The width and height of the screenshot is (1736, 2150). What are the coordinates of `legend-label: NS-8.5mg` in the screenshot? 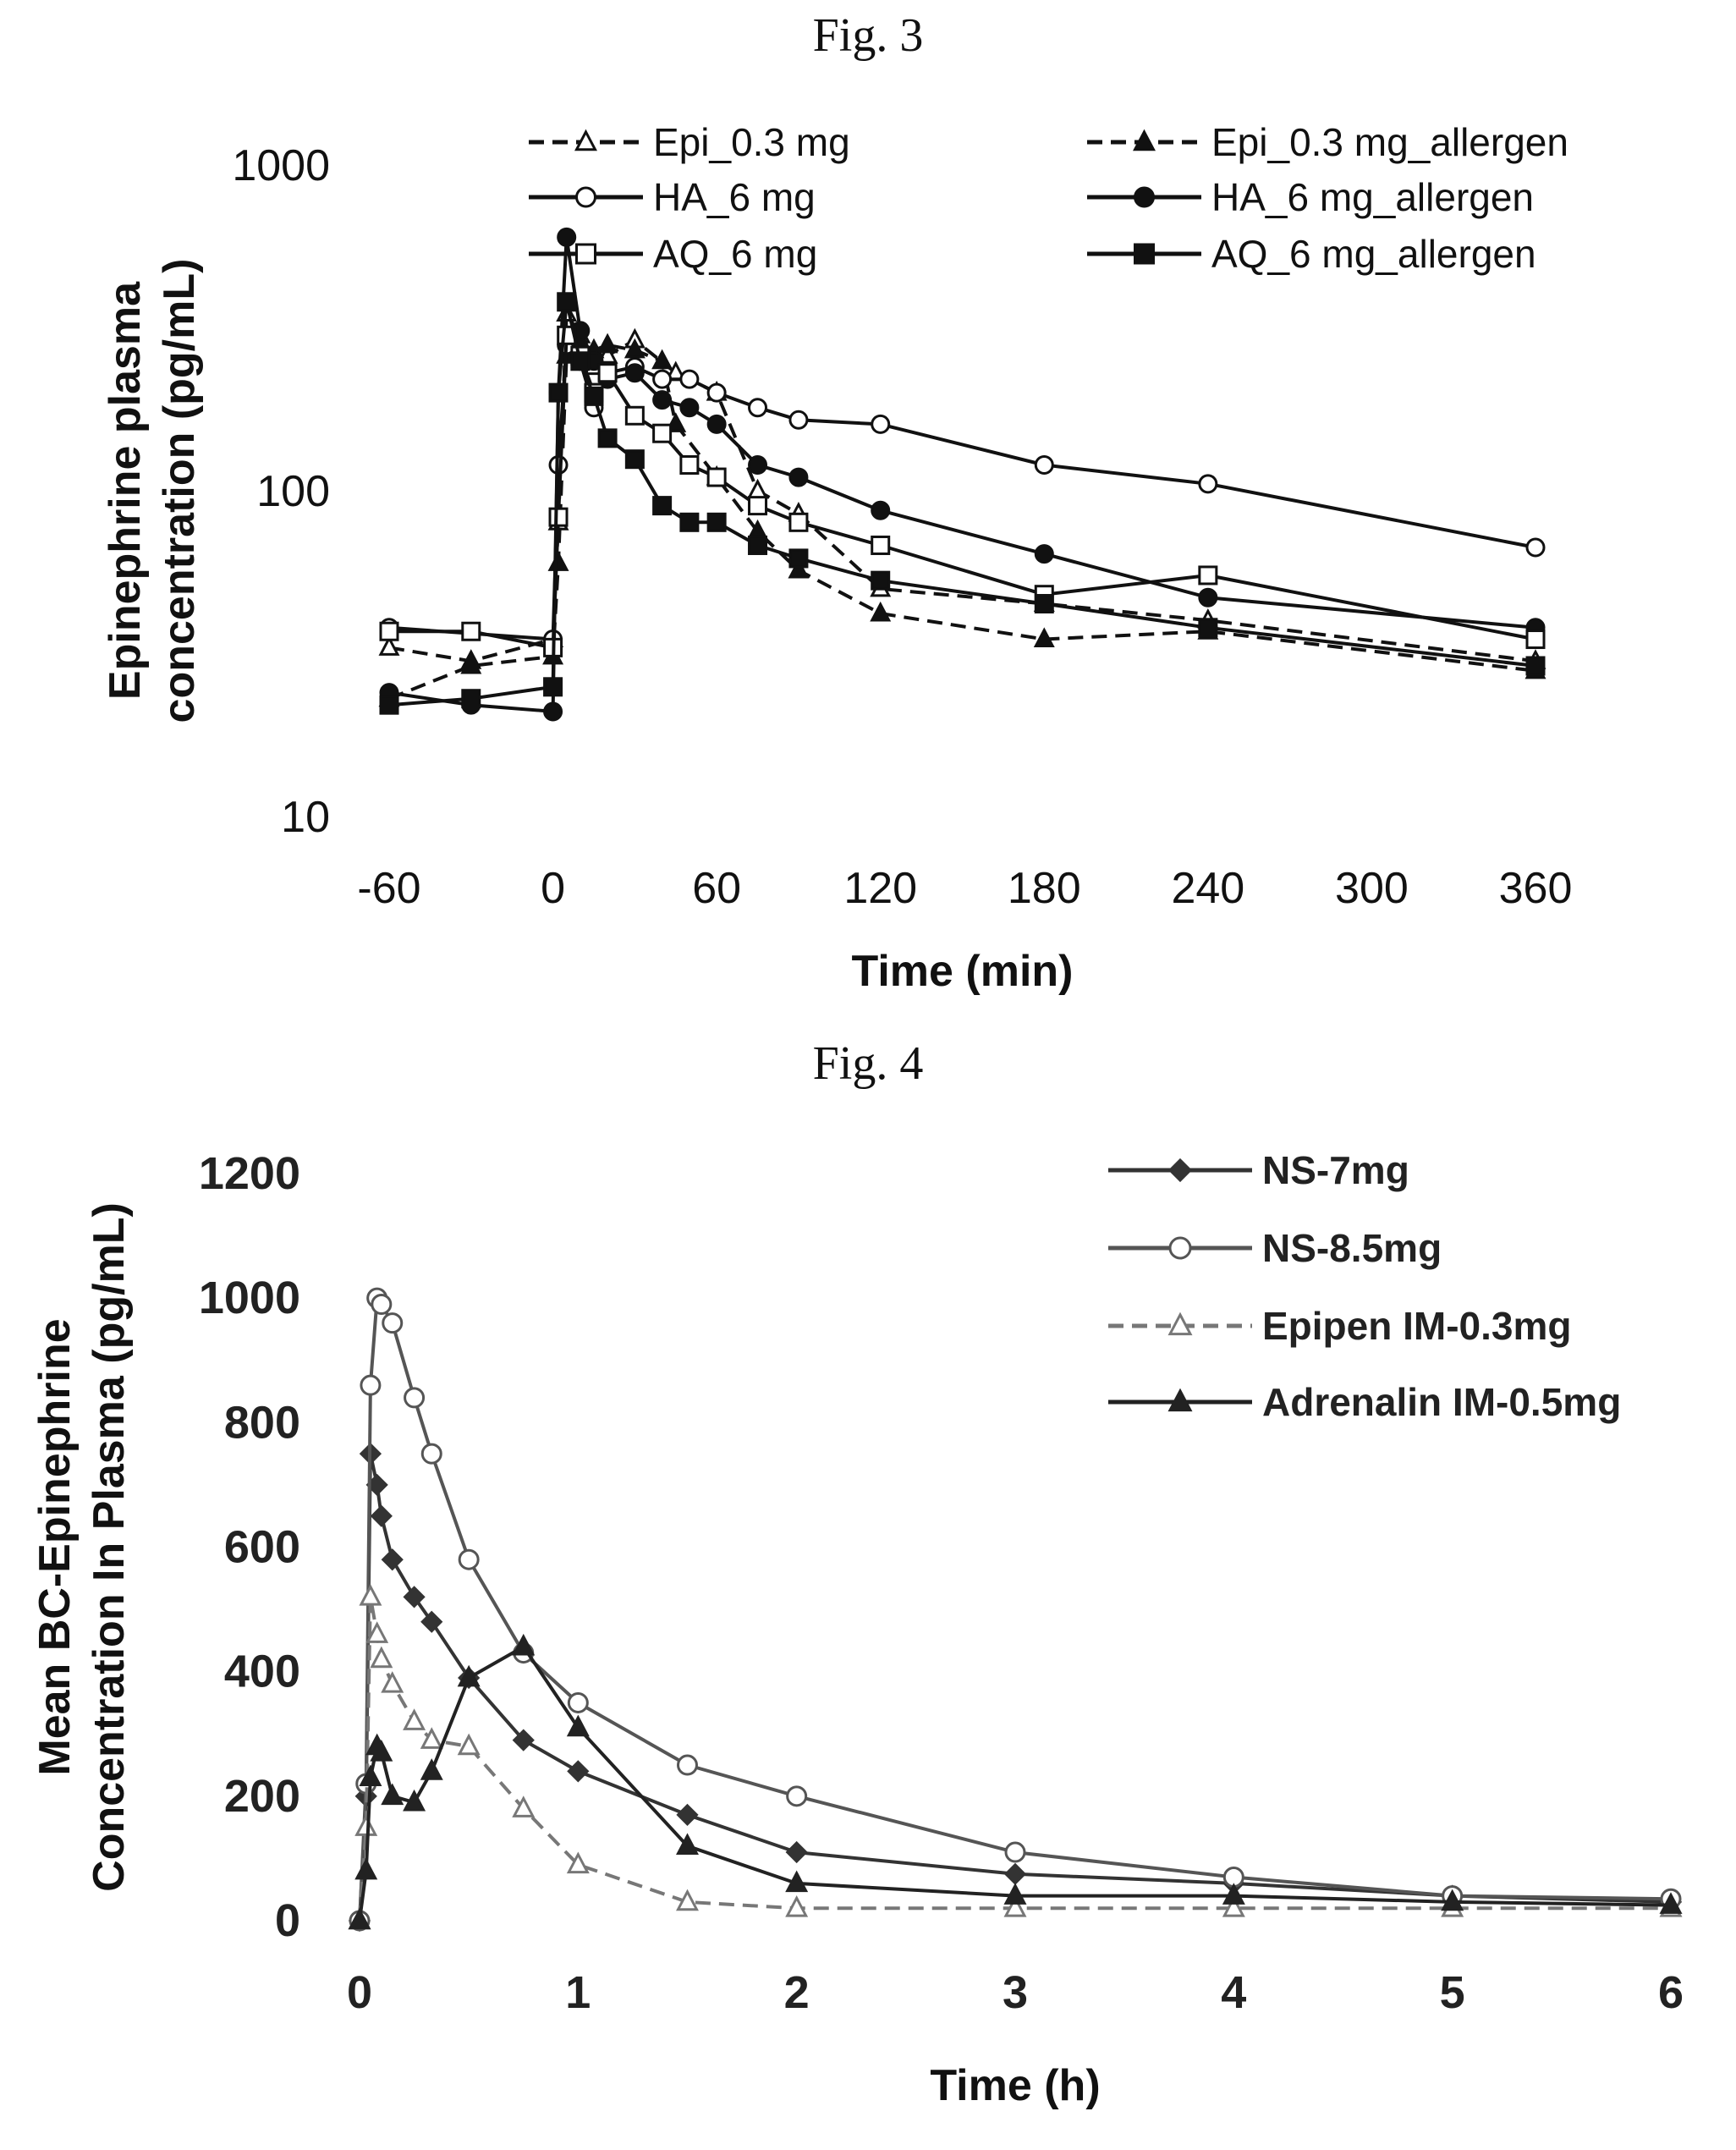 It's located at (1352, 1248).